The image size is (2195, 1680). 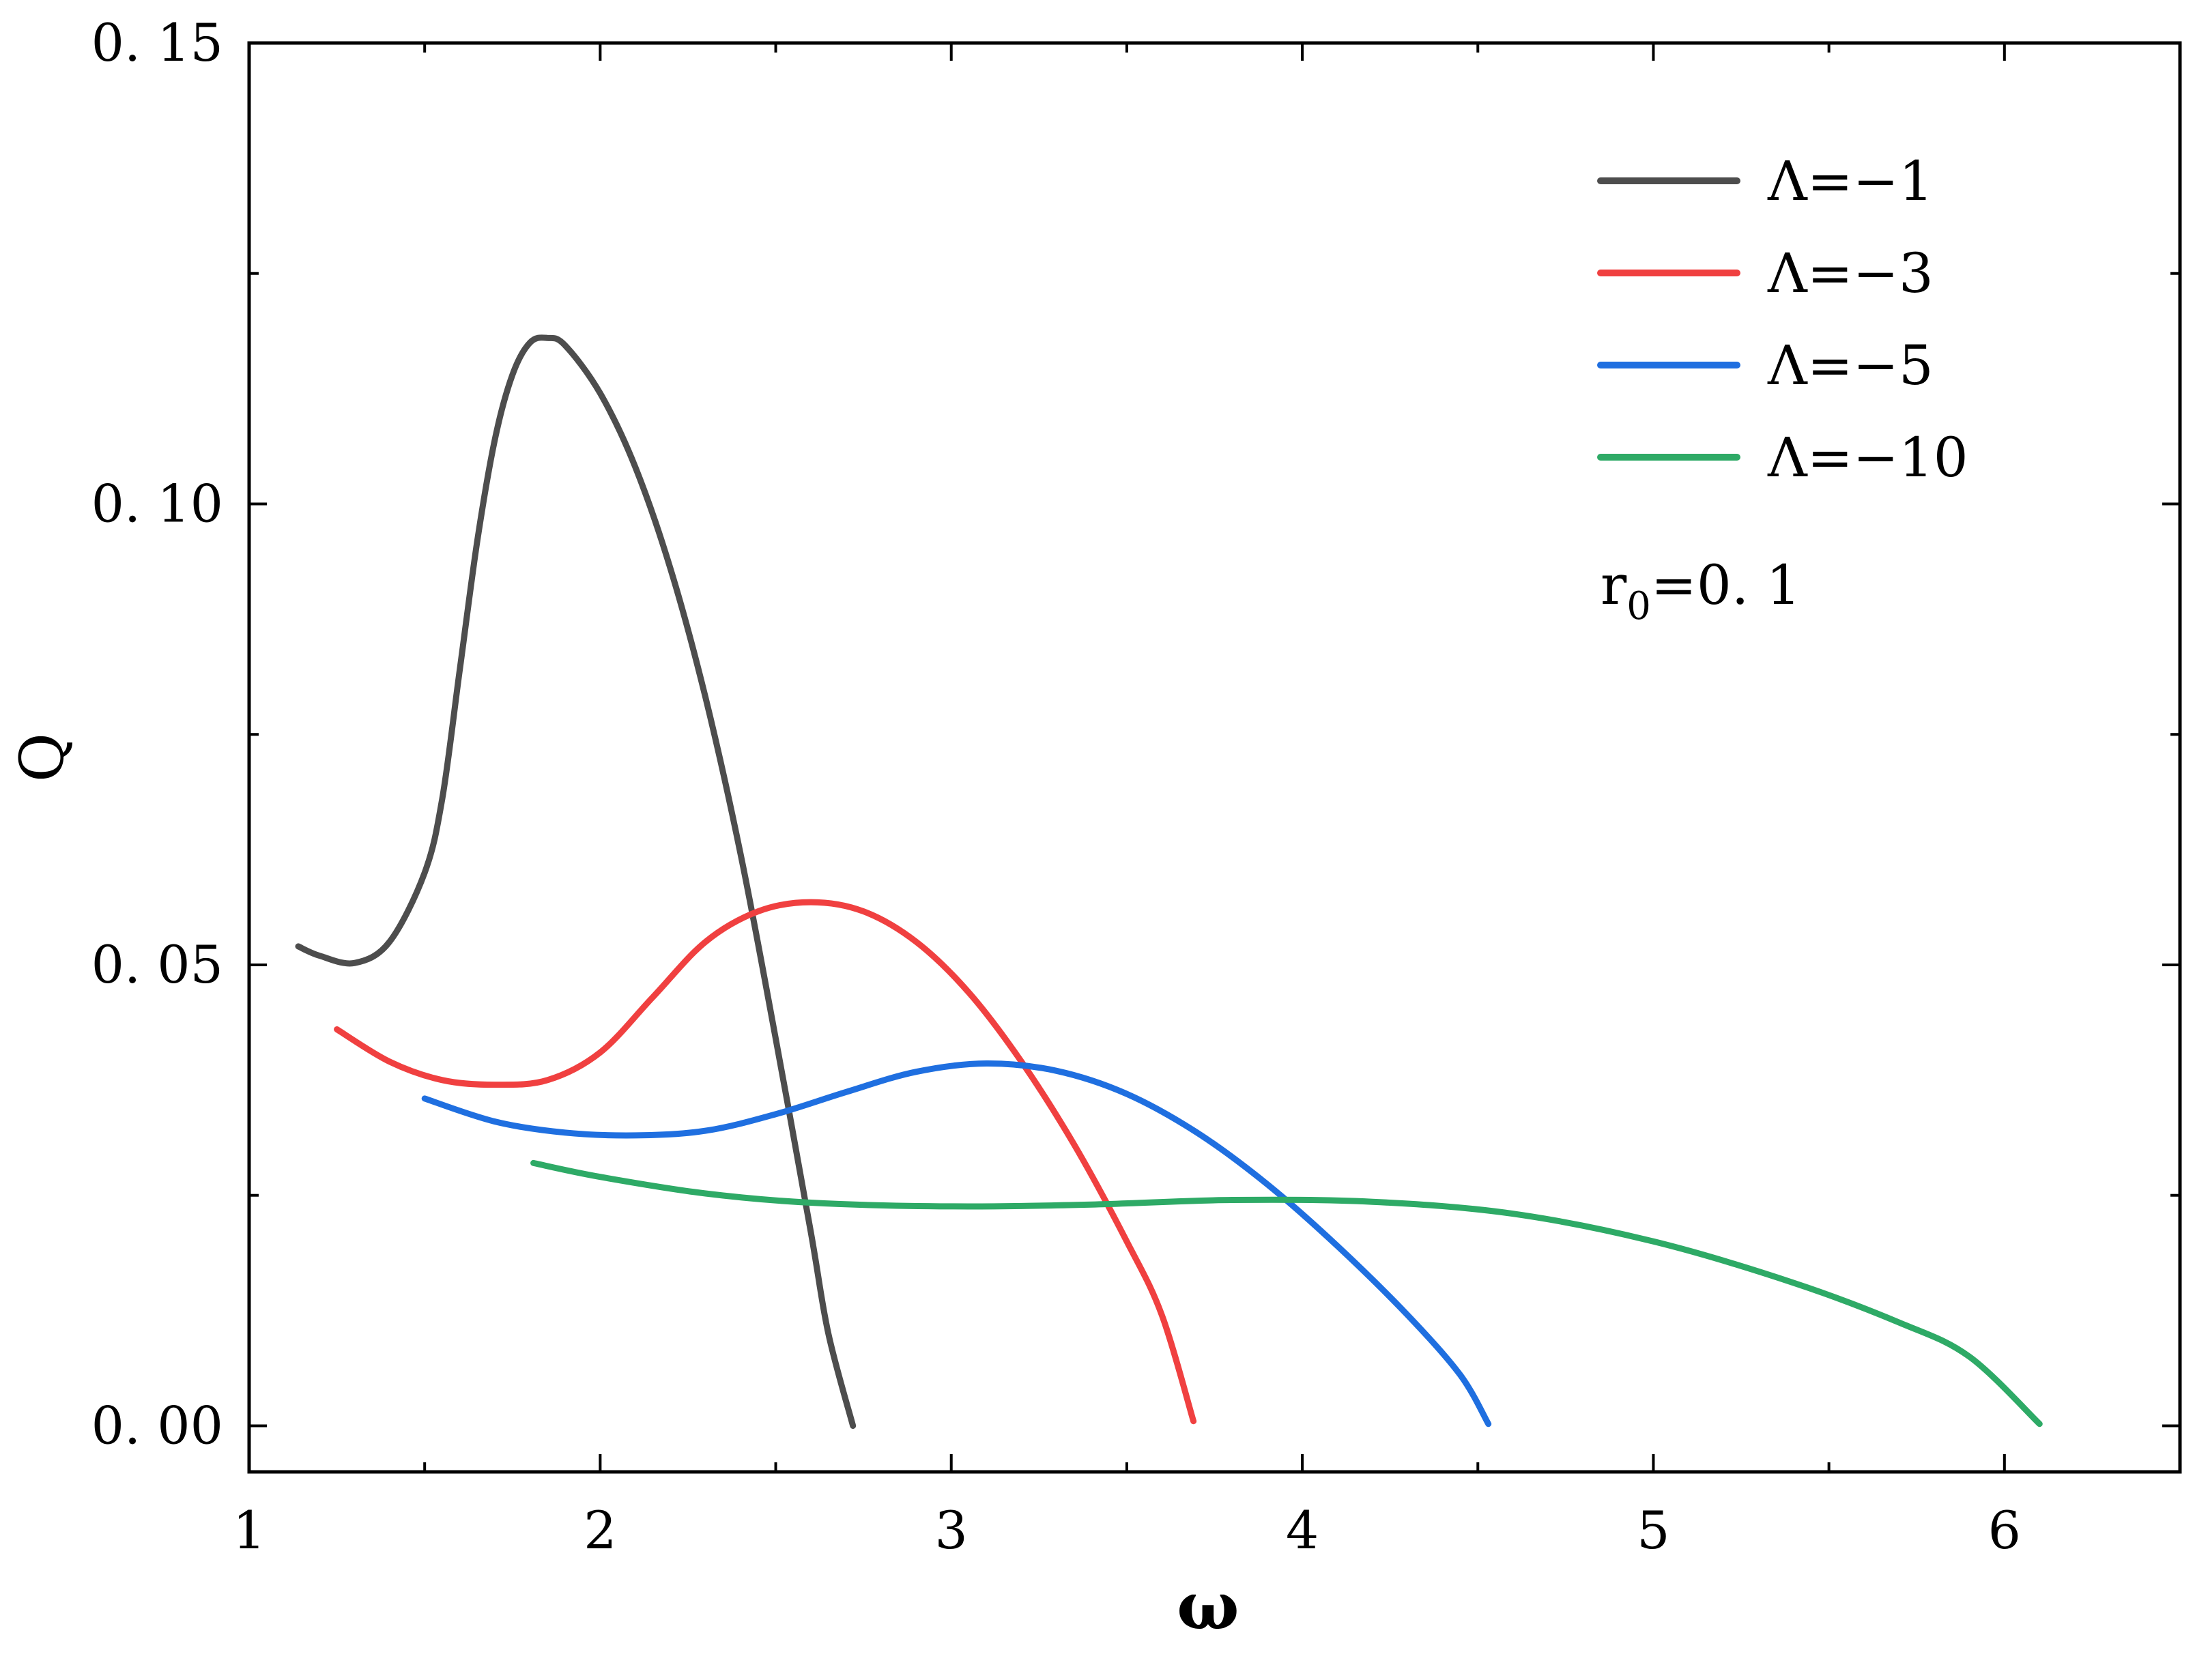 What do you see at coordinates (249, 1530) in the screenshot?
I see `x-tick-label: 1` at bounding box center [249, 1530].